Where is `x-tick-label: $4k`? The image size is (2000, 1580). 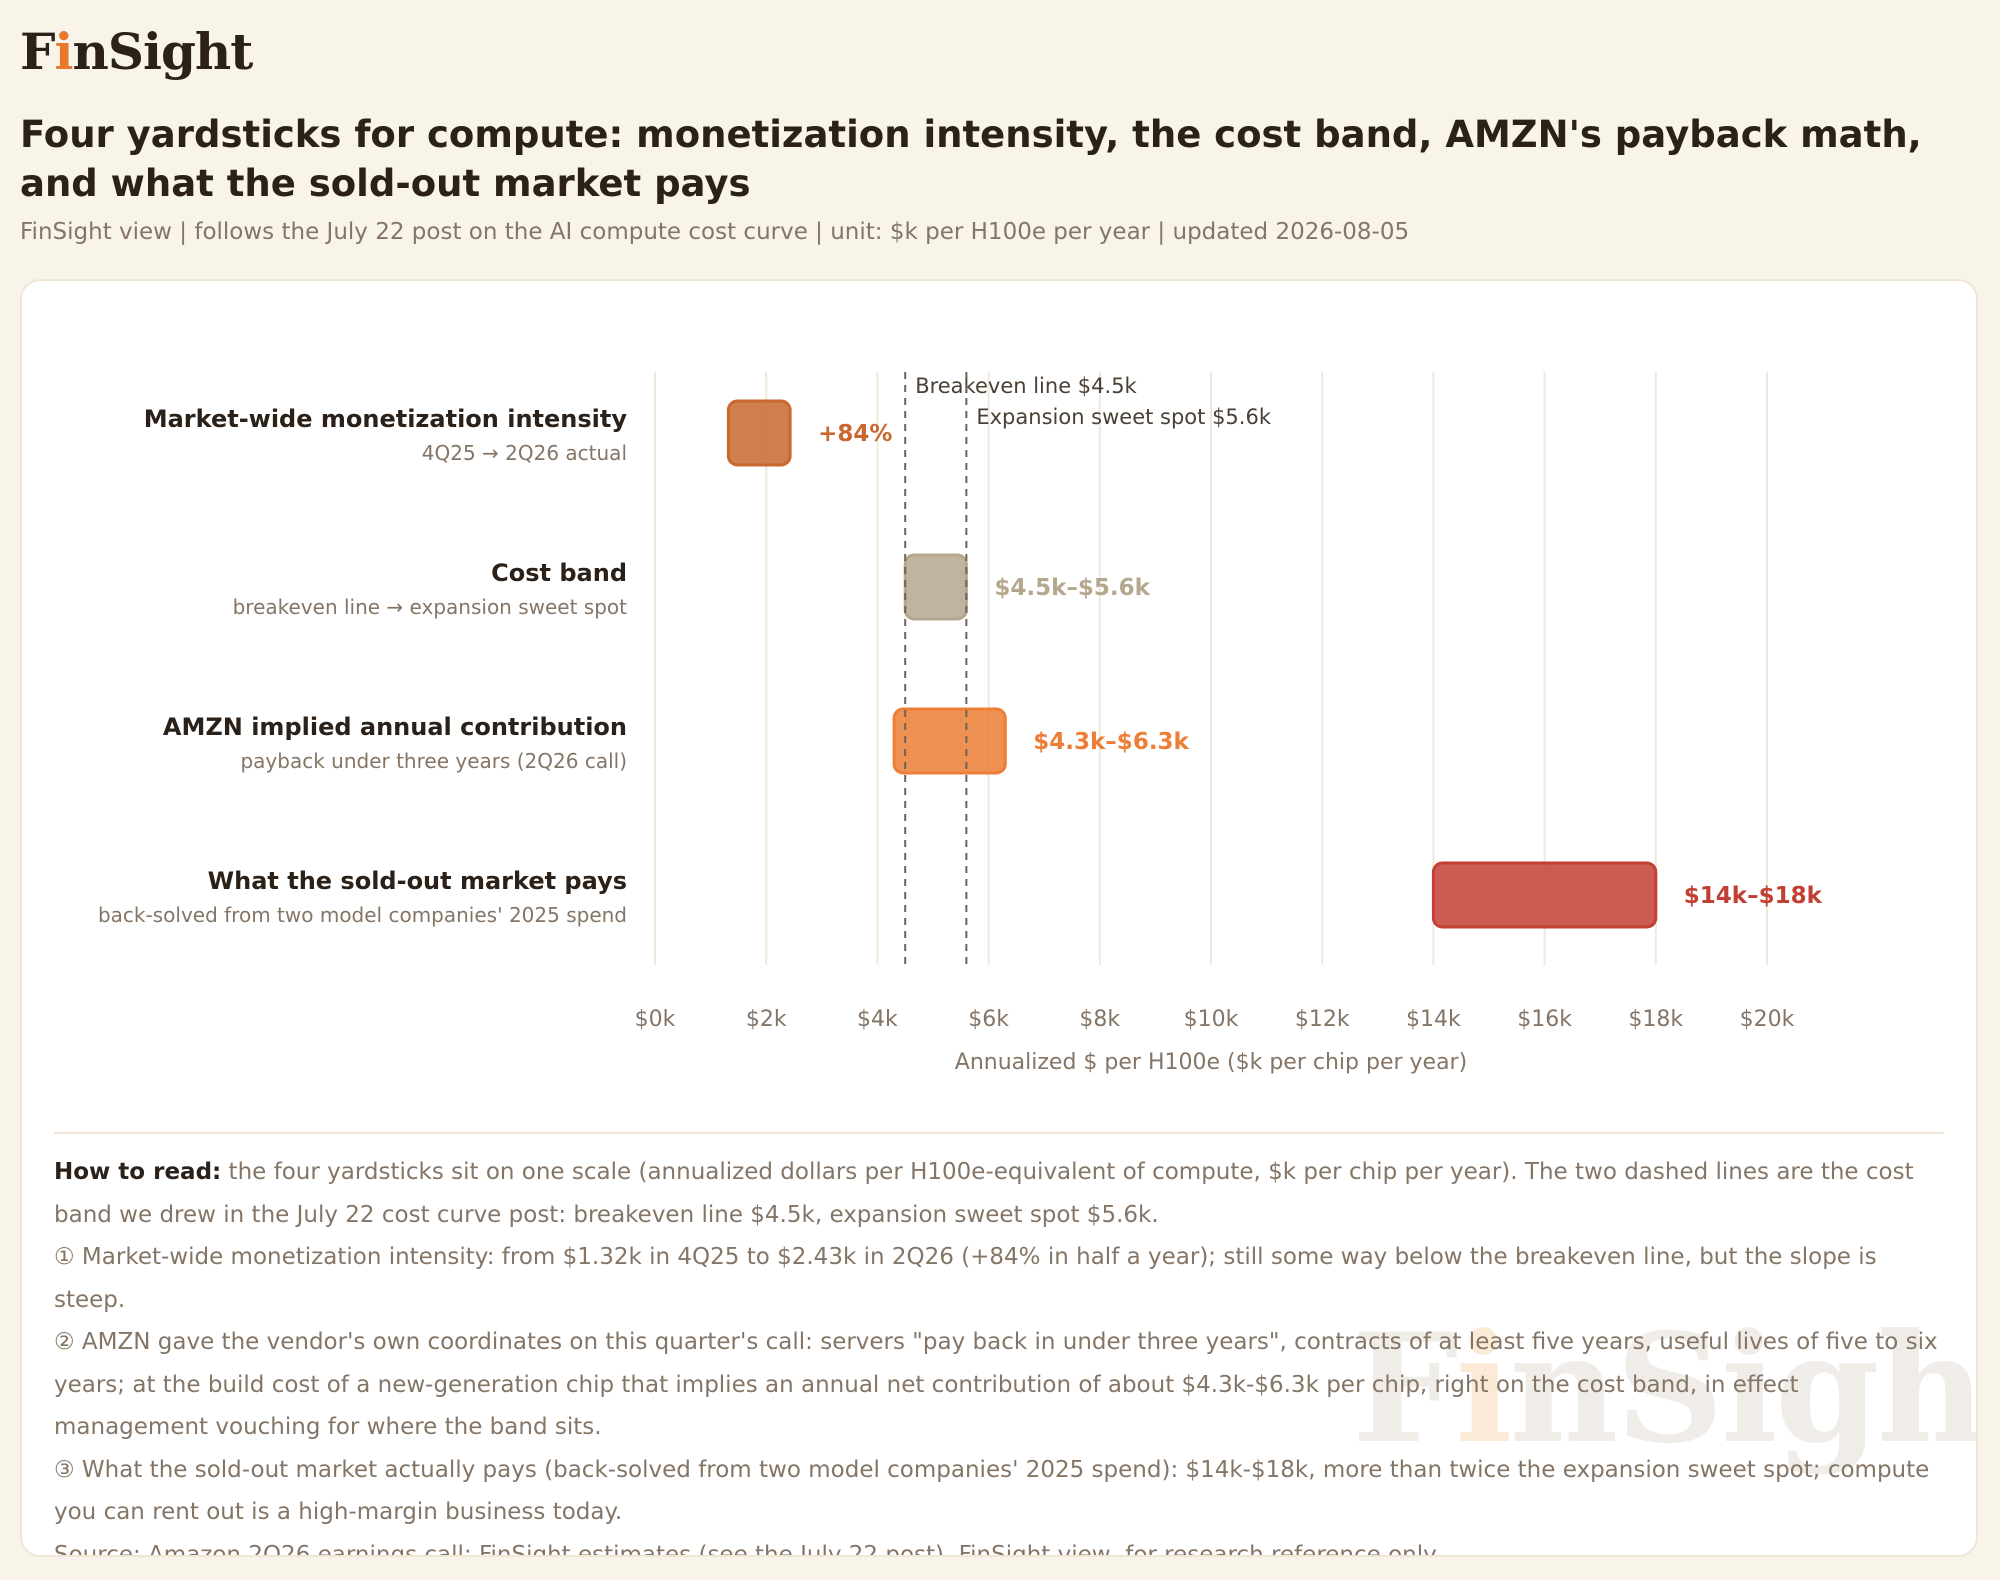 x-tick-label: $4k is located at coordinates (877, 1019).